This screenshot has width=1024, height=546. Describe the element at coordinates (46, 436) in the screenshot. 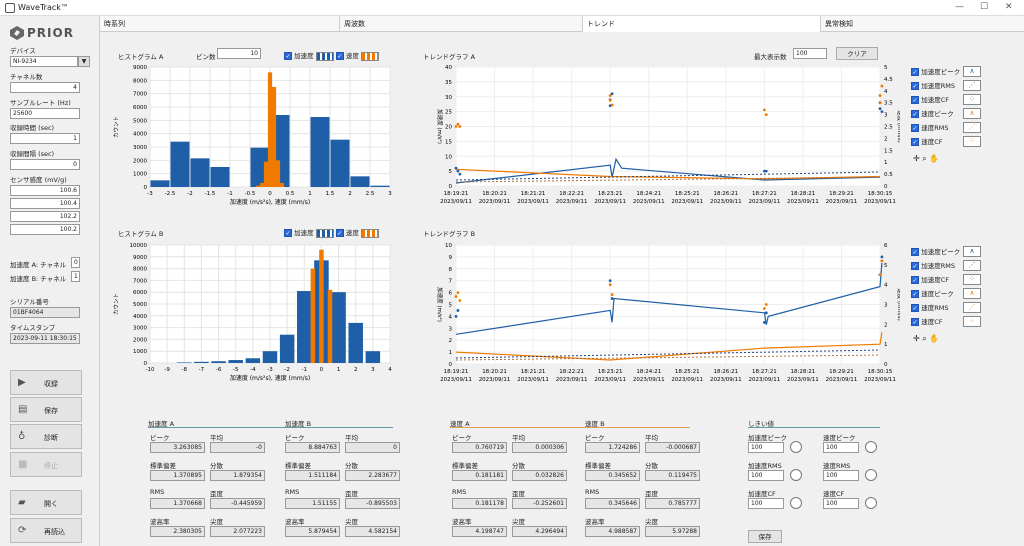

I see `diagnose-button: ♁ 診断` at that location.